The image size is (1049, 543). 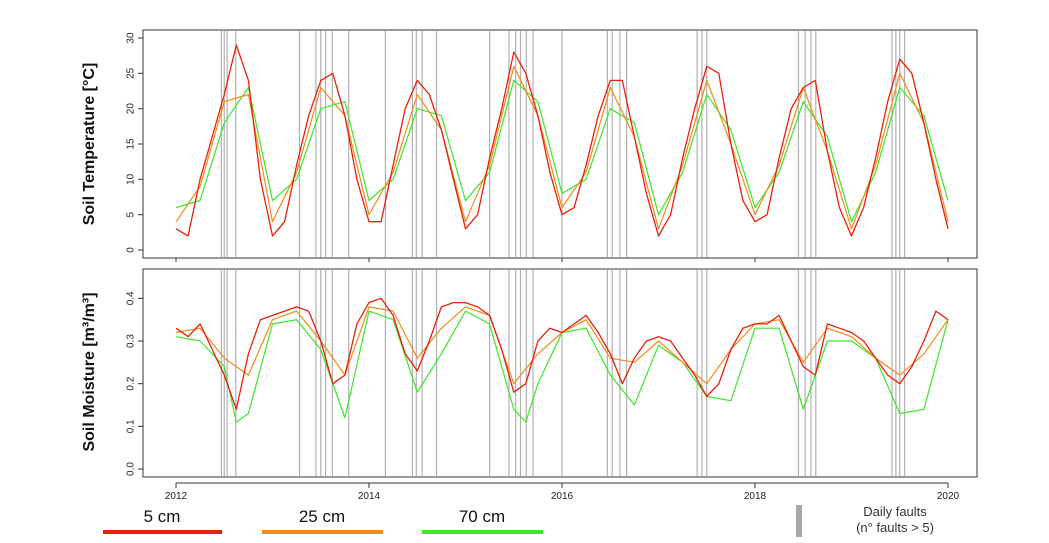 I want to click on moisture-y-tick-label: 0.3, so click(x=131, y=341).